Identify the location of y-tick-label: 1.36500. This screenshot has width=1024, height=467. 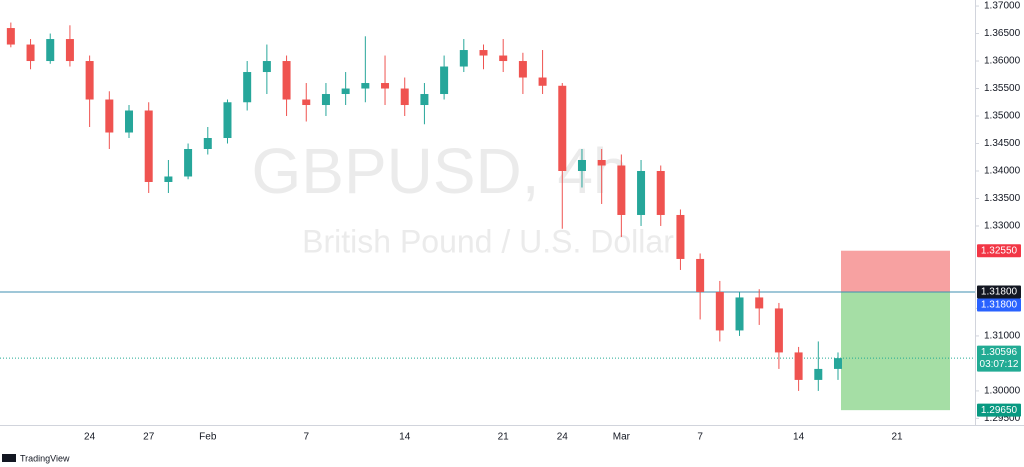
(1002, 33).